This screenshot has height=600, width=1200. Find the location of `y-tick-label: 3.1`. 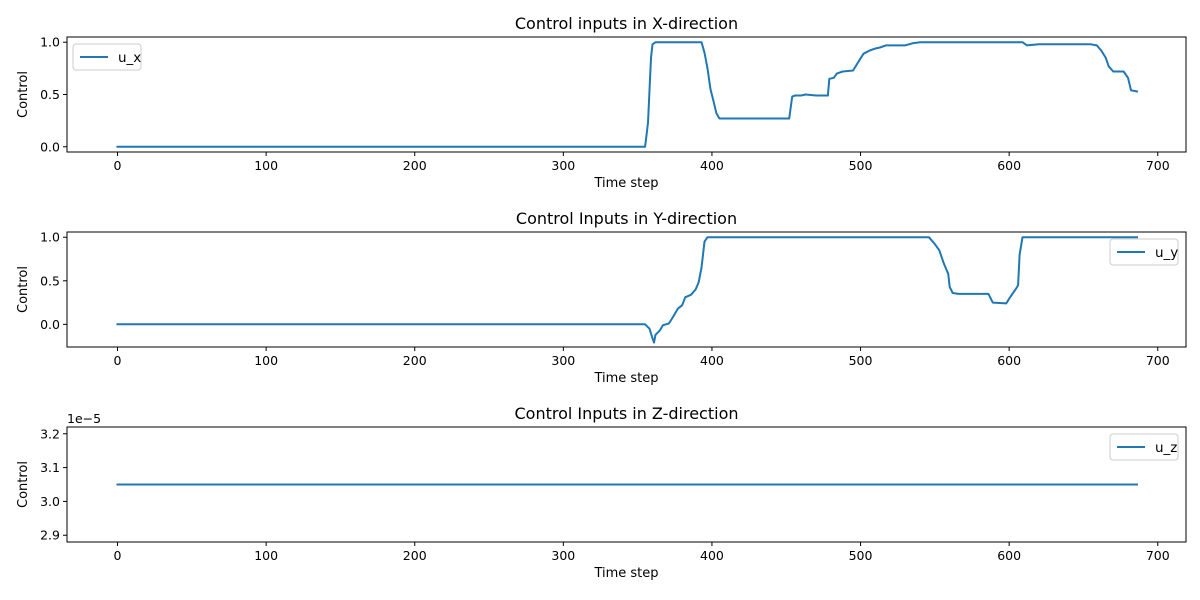

y-tick-label: 3.1 is located at coordinates (50, 467).